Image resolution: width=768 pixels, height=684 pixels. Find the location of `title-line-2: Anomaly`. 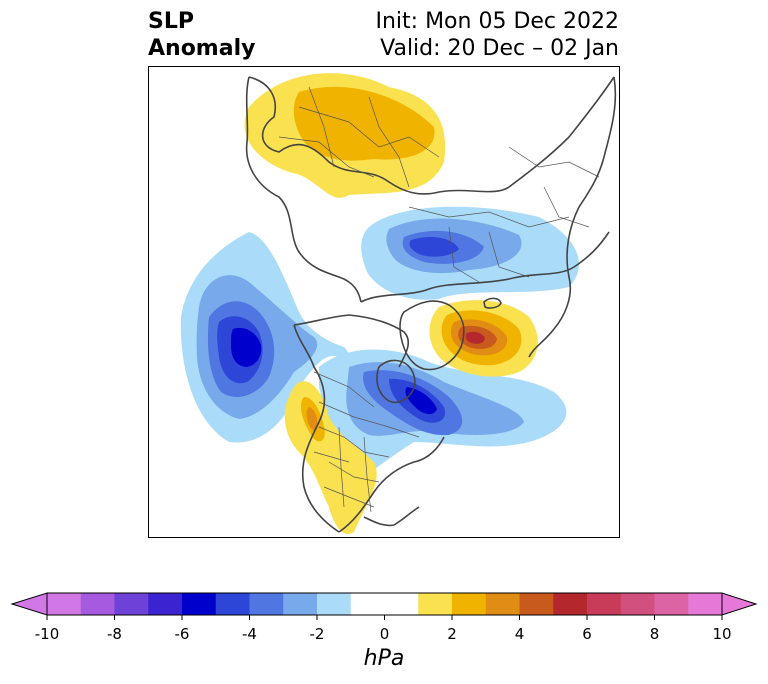

title-line-2: Anomaly is located at coordinates (202, 48).